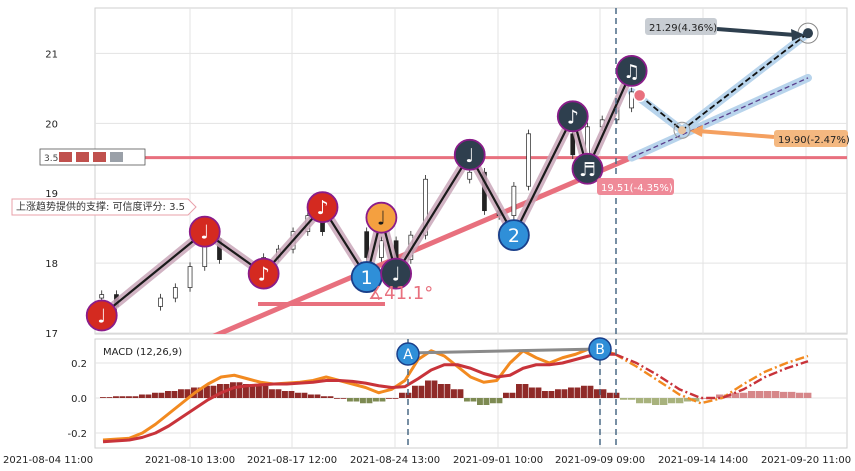 Image resolution: width=855 pixels, height=471 pixels. I want to click on x-tick-label: 2021-08-17 12:00, so click(292, 460).